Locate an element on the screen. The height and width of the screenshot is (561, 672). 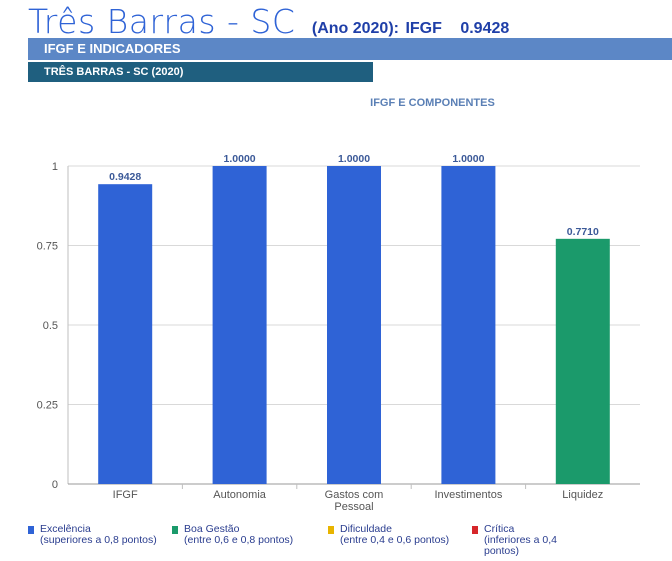
subsection-banner: TRÊS BARRAS - SC (2020) is located at coordinates (200, 72).